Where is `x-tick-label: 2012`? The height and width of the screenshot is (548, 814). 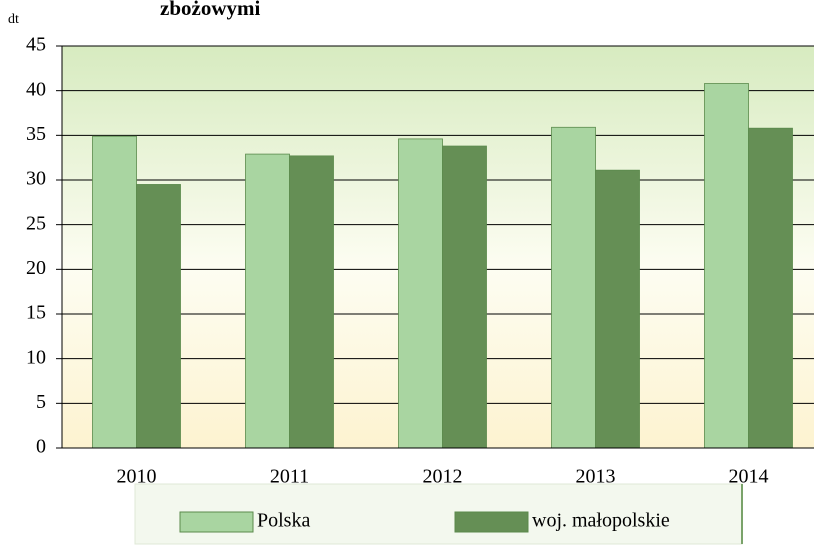
x-tick-label: 2012 is located at coordinates (443, 477).